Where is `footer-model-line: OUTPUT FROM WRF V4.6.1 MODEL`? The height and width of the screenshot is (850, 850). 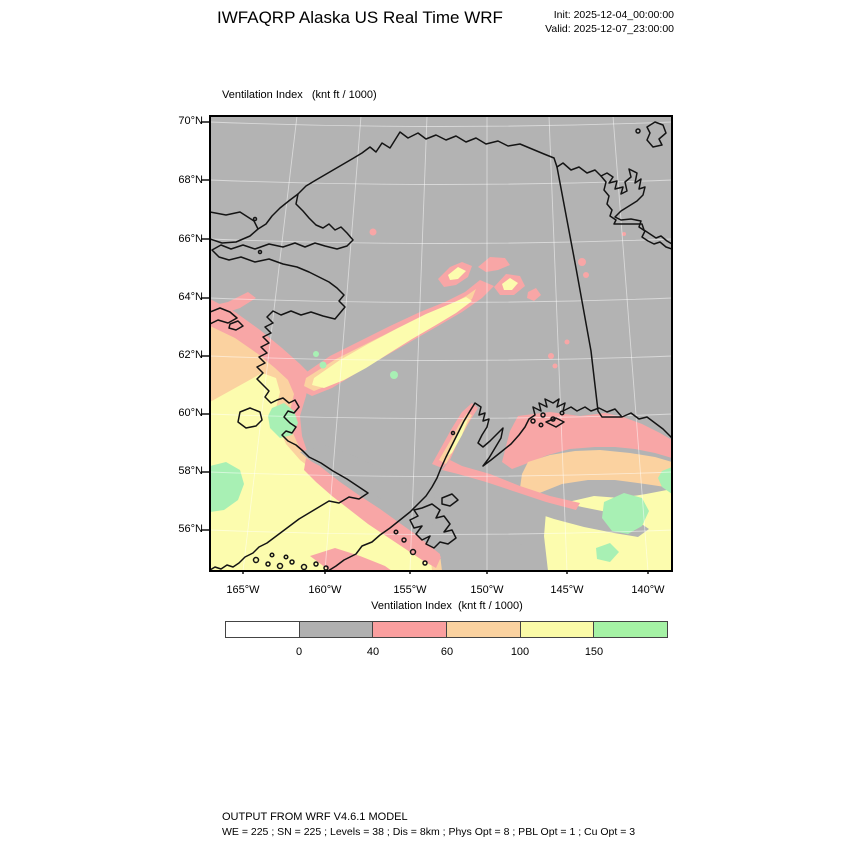
footer-model-line: OUTPUT FROM WRF V4.6.1 MODEL is located at coordinates (315, 817).